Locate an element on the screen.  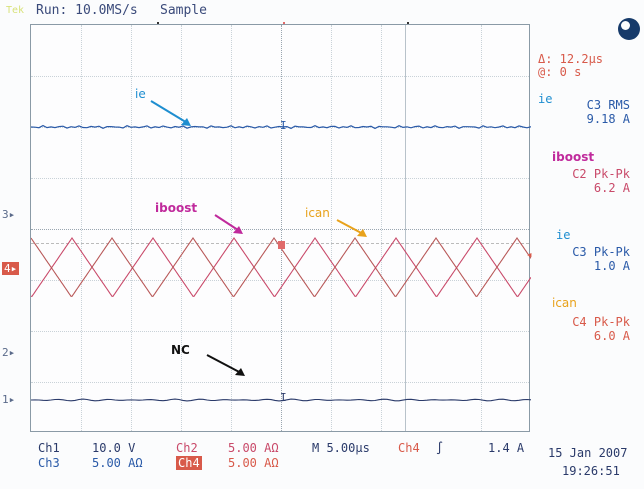
ch4-ground-marker: 4▸ is located at coordinates (11, 268).